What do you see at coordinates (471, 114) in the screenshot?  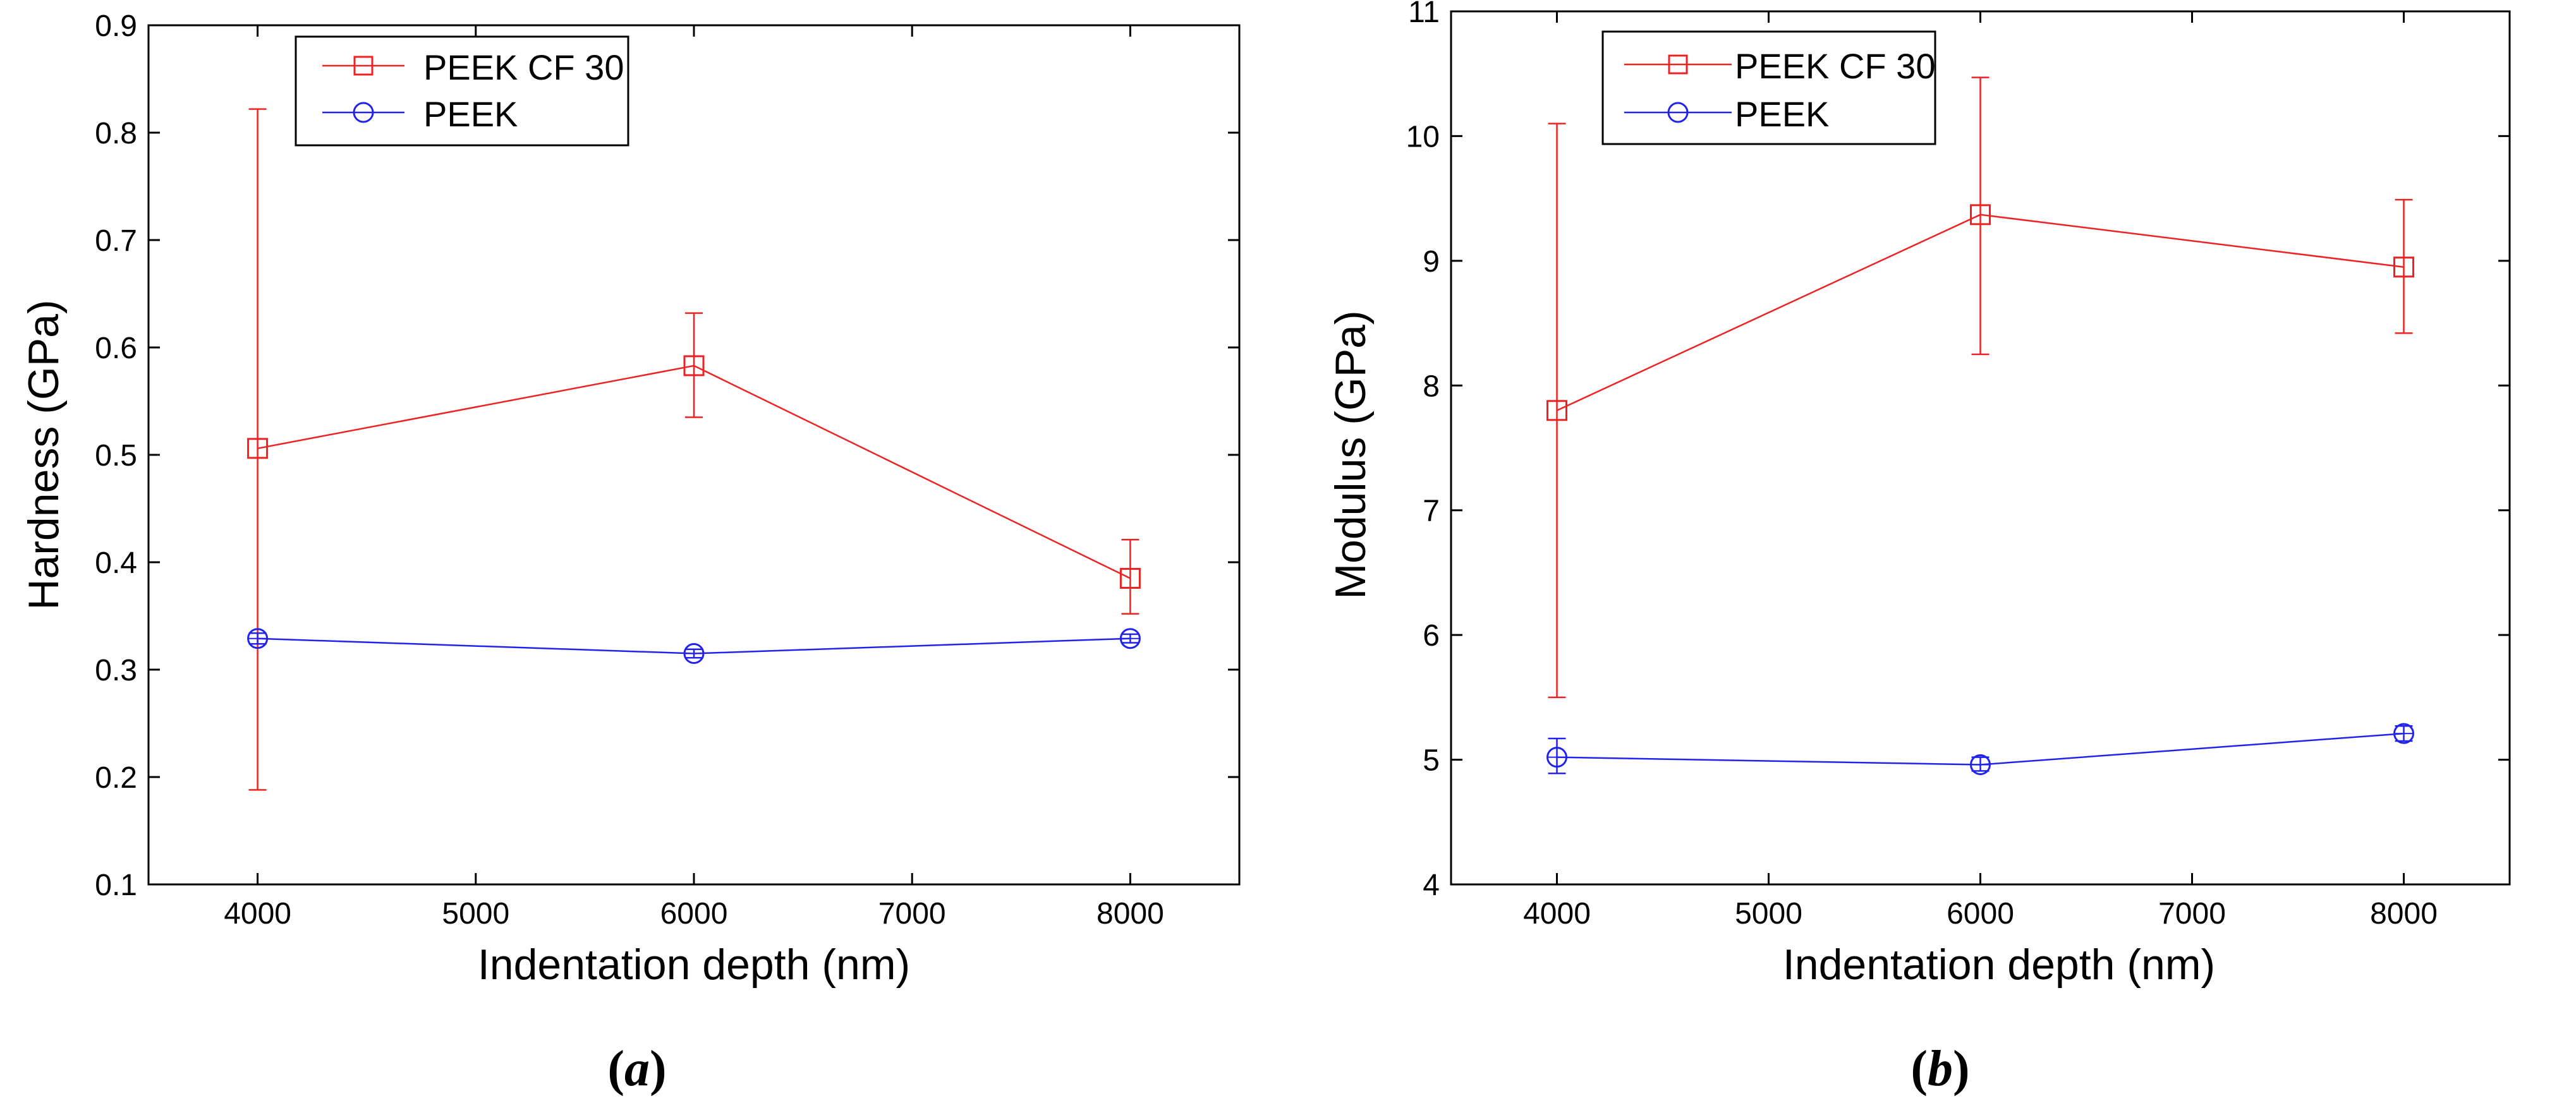 I see `legend-label-peek-a: PEEK` at bounding box center [471, 114].